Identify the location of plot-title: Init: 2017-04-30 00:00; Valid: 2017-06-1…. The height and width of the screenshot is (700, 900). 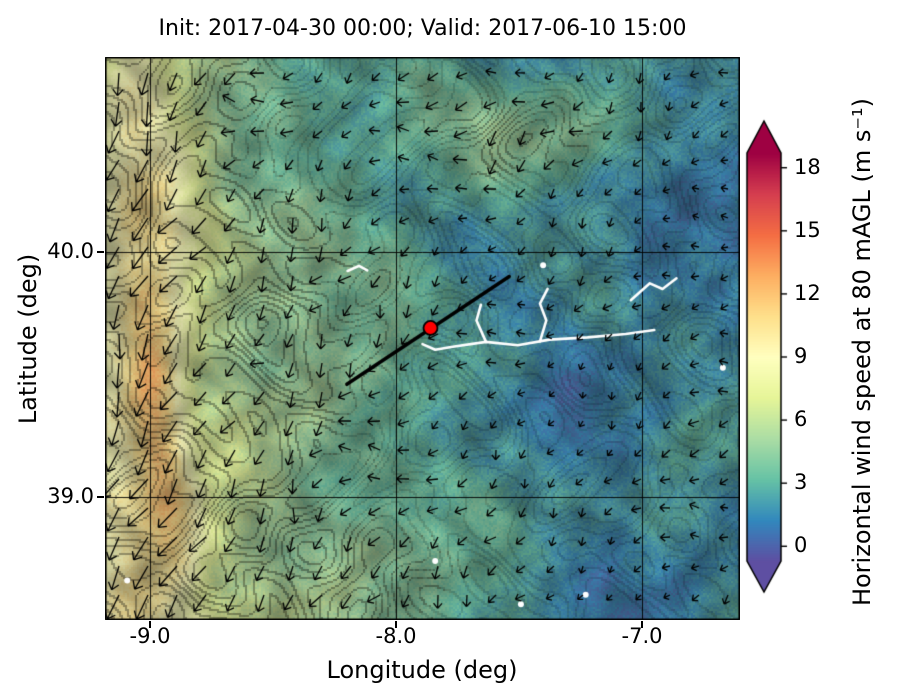
(422, 28).